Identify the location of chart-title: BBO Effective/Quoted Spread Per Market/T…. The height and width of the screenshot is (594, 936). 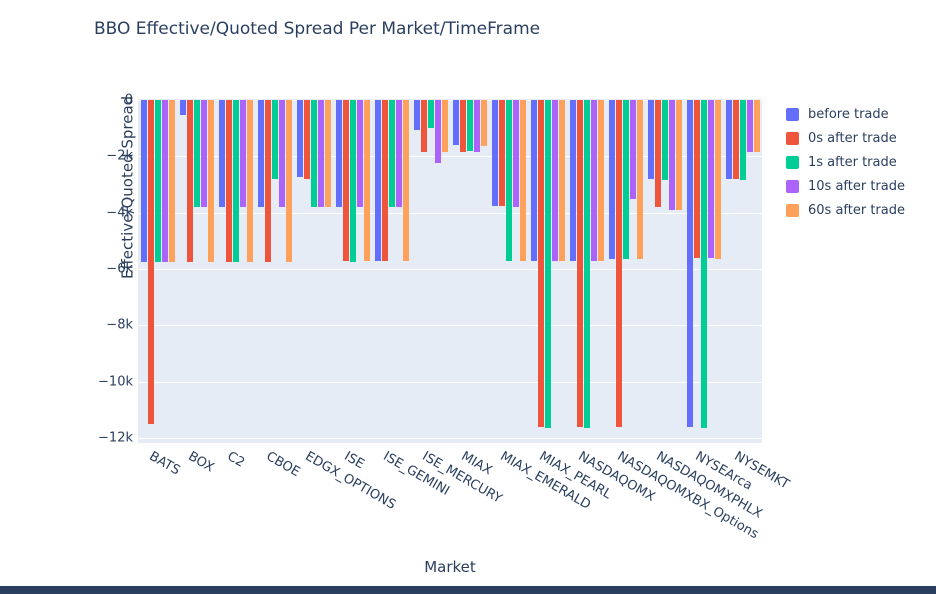
(317, 29).